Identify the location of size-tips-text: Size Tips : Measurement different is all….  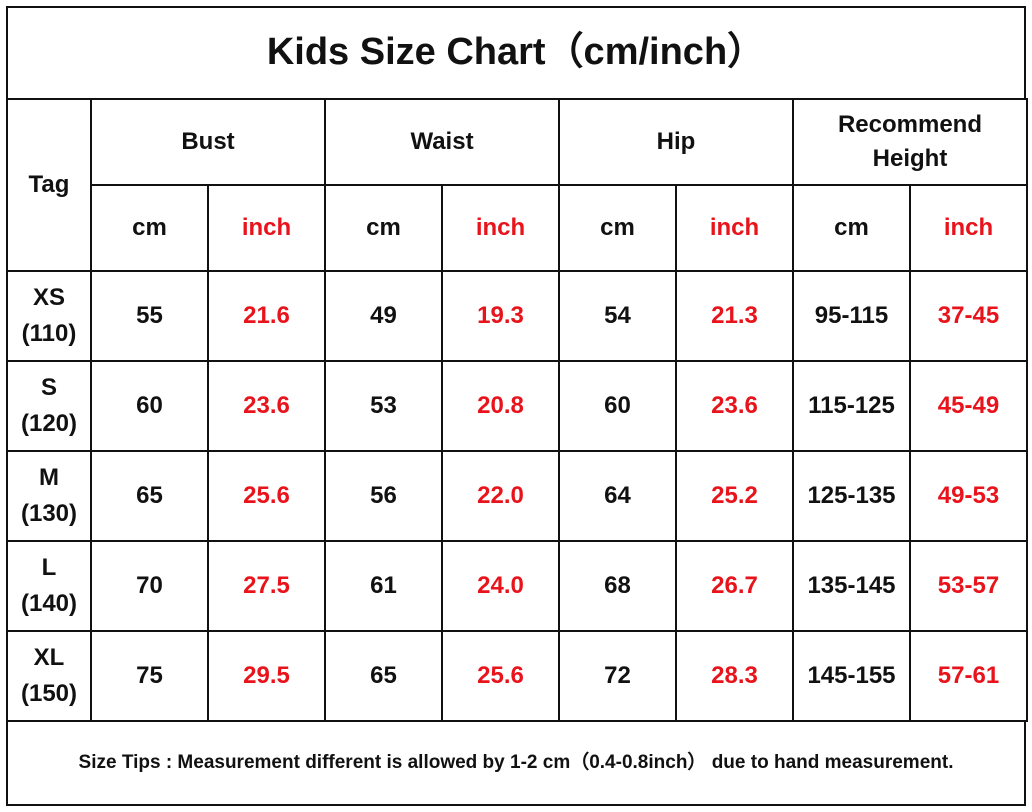
(516, 762).